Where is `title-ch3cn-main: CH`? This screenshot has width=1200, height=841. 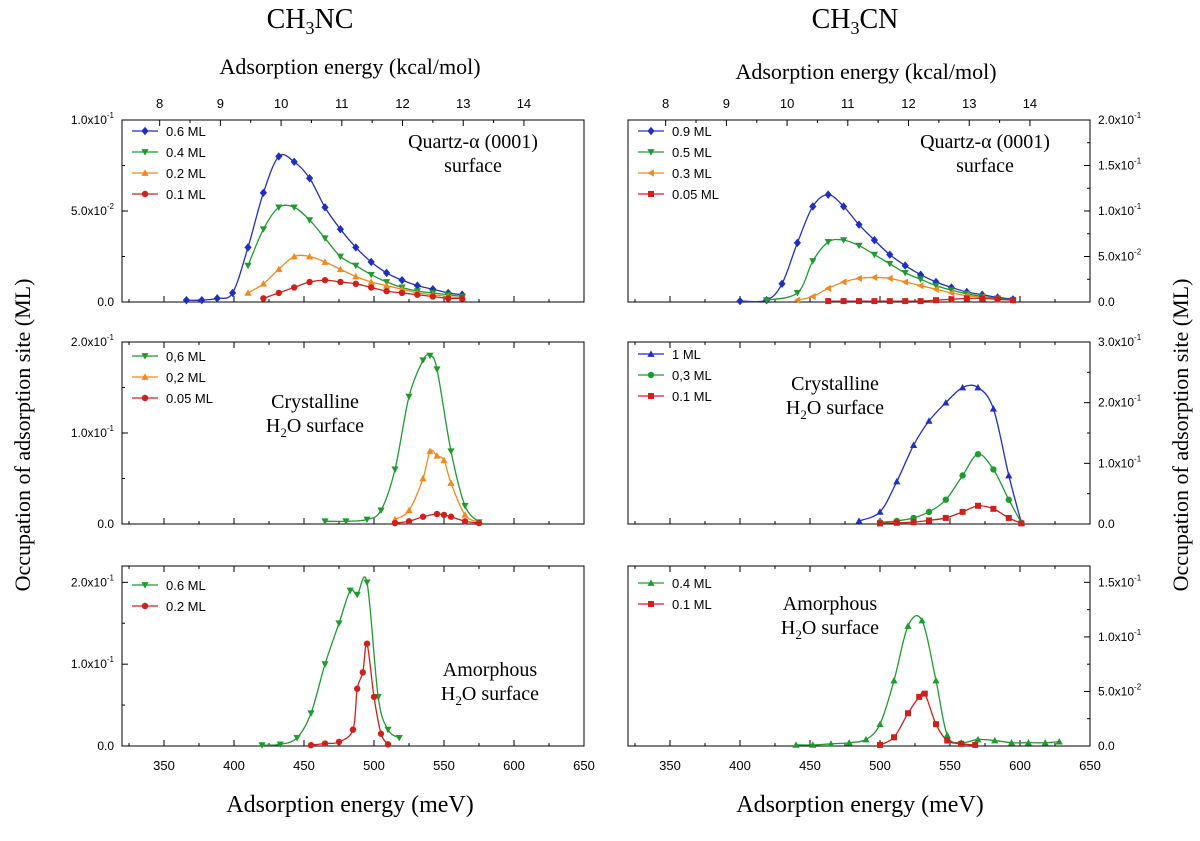 title-ch3cn-main: CH is located at coordinates (831, 19).